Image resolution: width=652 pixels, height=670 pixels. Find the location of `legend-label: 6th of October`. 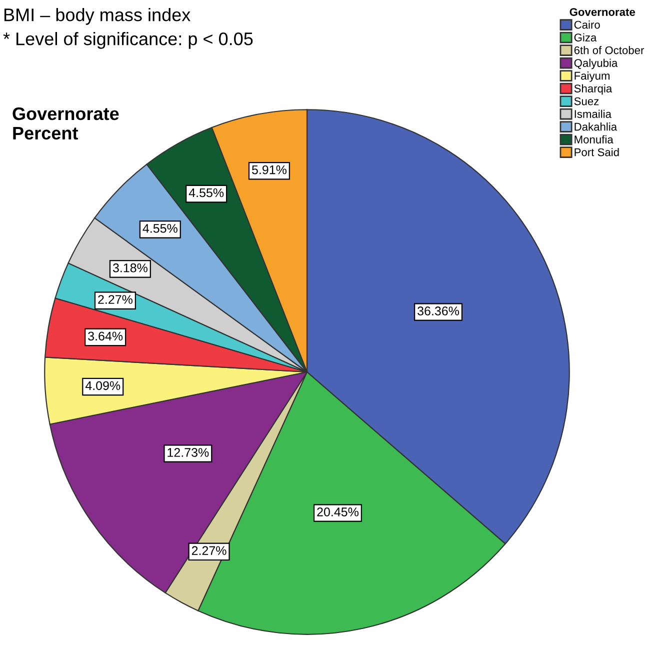

legend-label: 6th of October is located at coordinates (609, 50).